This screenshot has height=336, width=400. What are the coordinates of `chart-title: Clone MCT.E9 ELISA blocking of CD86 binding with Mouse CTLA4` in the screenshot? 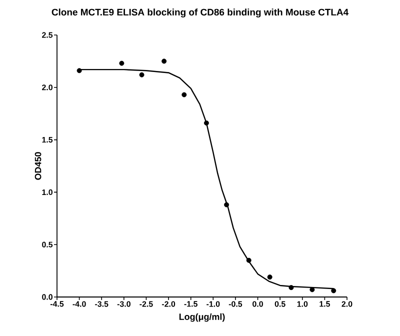 It's located at (200, 13).